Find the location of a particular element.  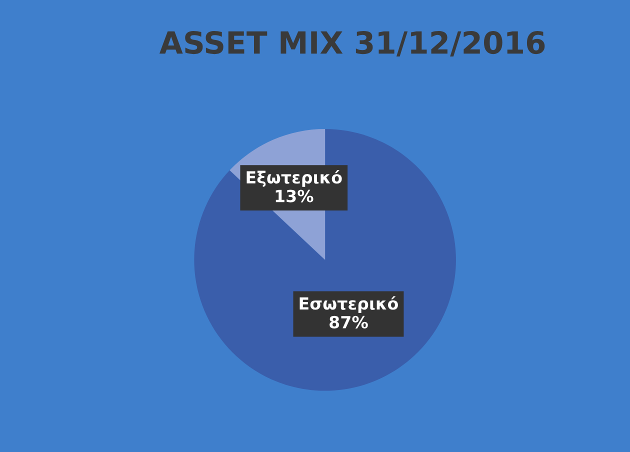

chart-title: ASSET MIX 31/12/2016 is located at coordinates (352, 43).